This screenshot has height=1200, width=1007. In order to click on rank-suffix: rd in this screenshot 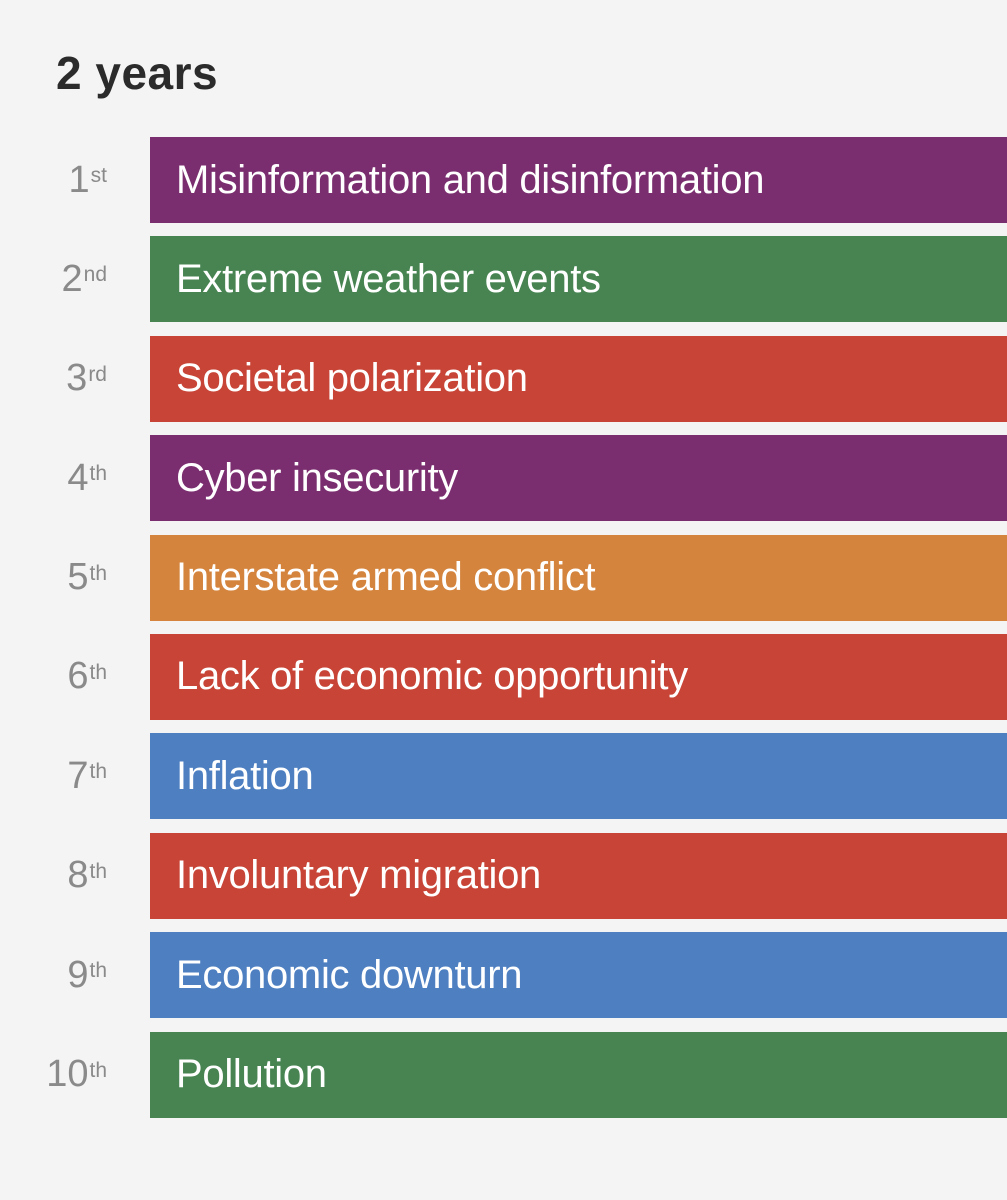, I will do `click(97, 374)`.